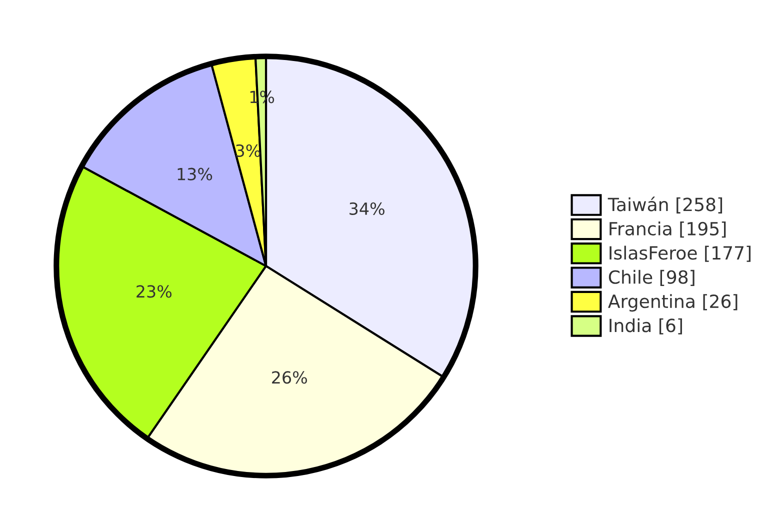 The width and height of the screenshot is (761, 531). What do you see at coordinates (668, 230) in the screenshot?
I see `legend-label: Francia [195]` at bounding box center [668, 230].